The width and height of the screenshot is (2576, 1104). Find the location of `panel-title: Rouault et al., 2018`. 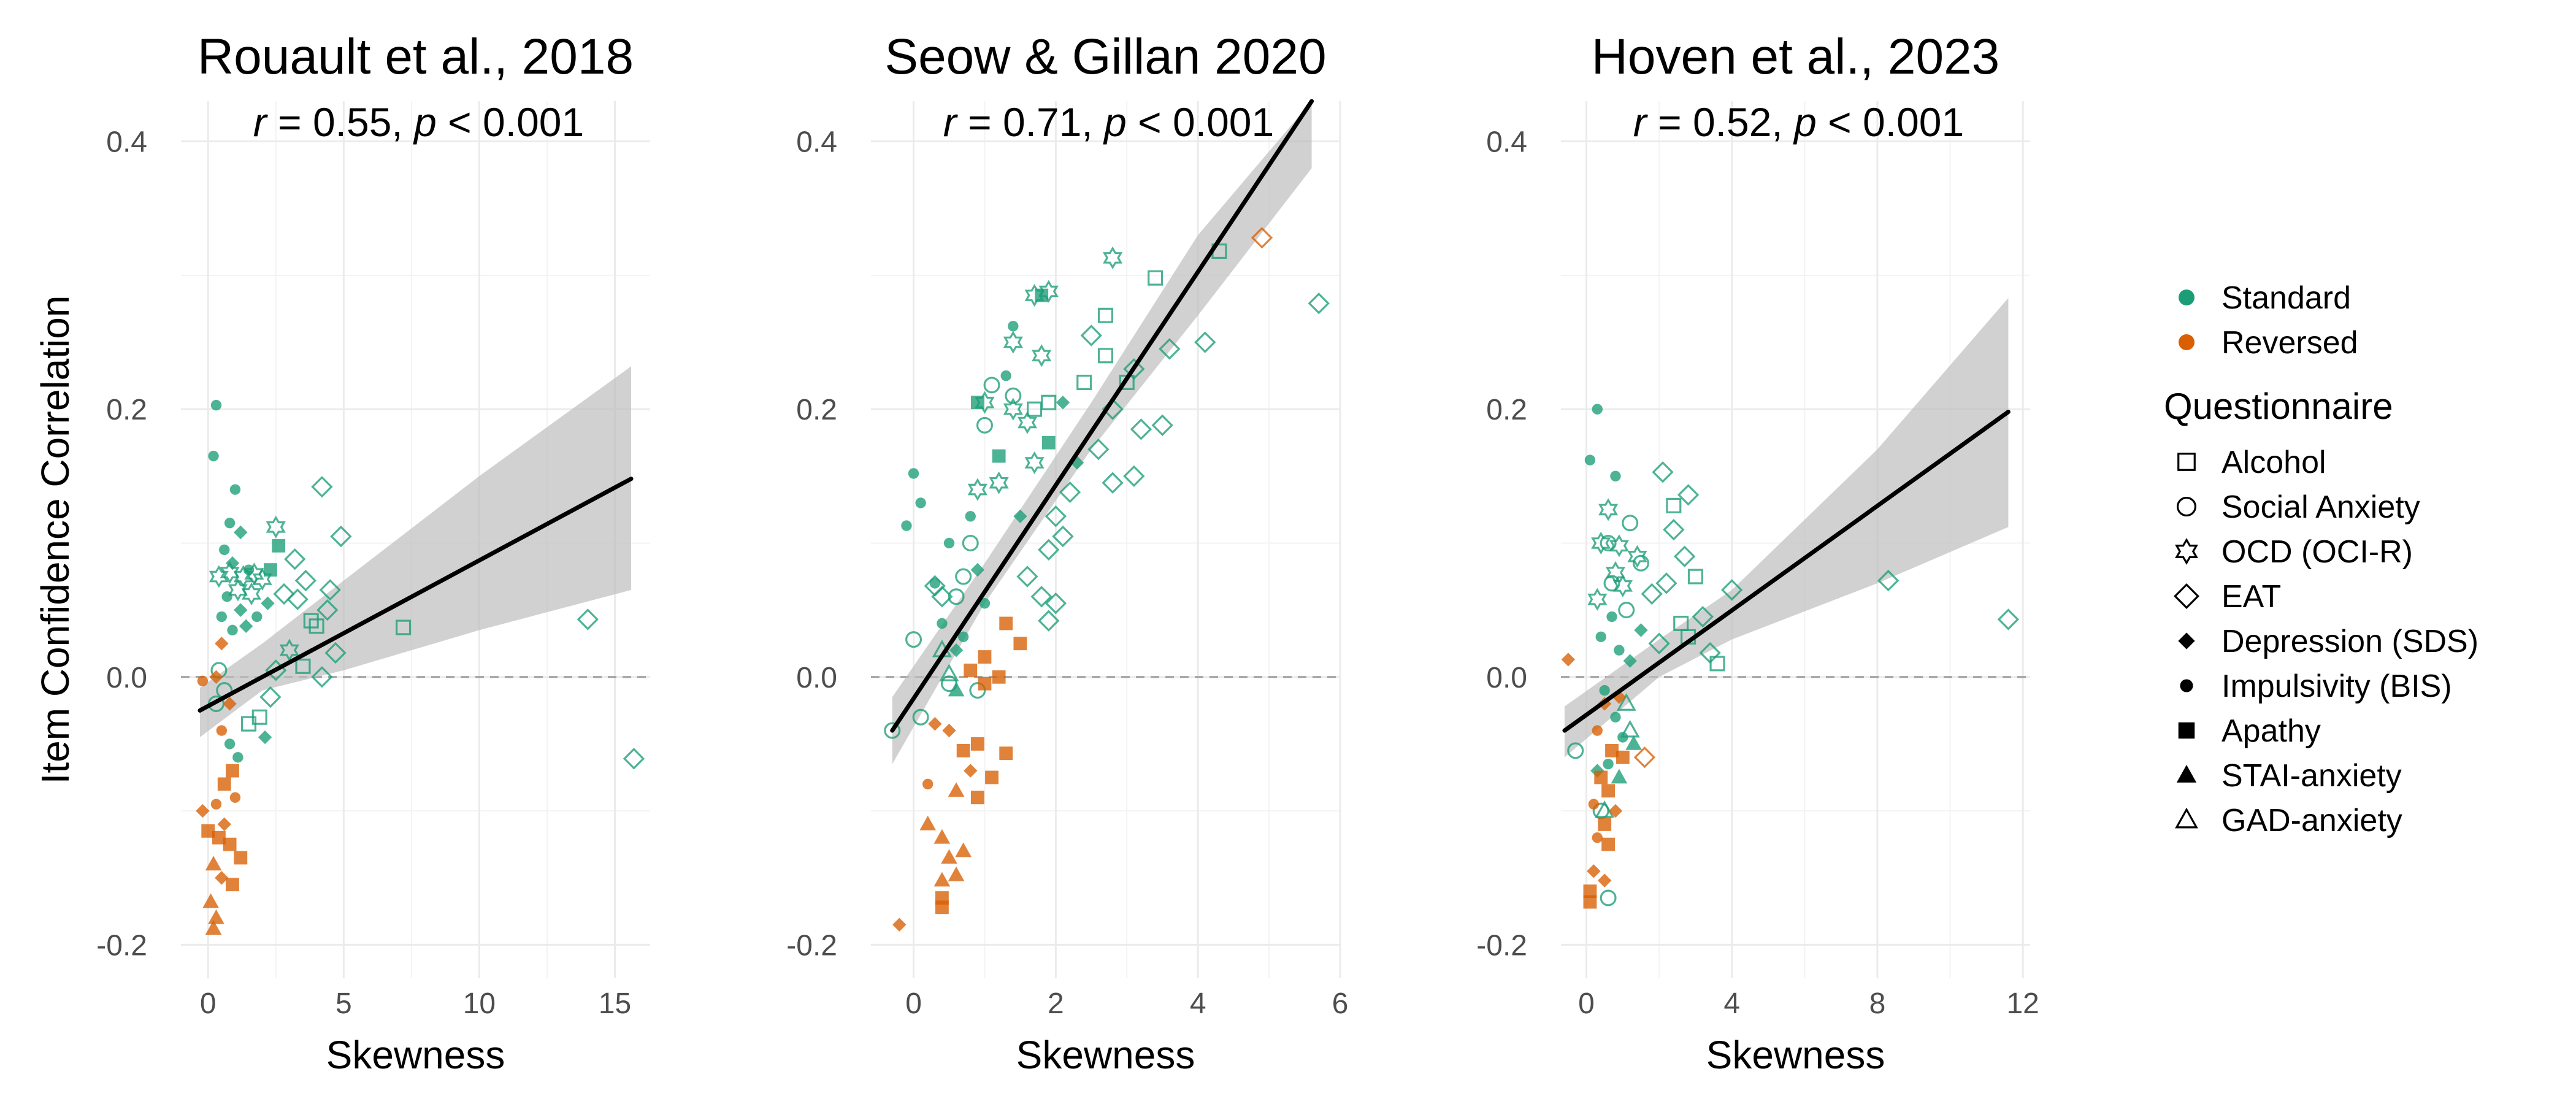

panel-title: Rouault et al., 2018 is located at coordinates (415, 57).